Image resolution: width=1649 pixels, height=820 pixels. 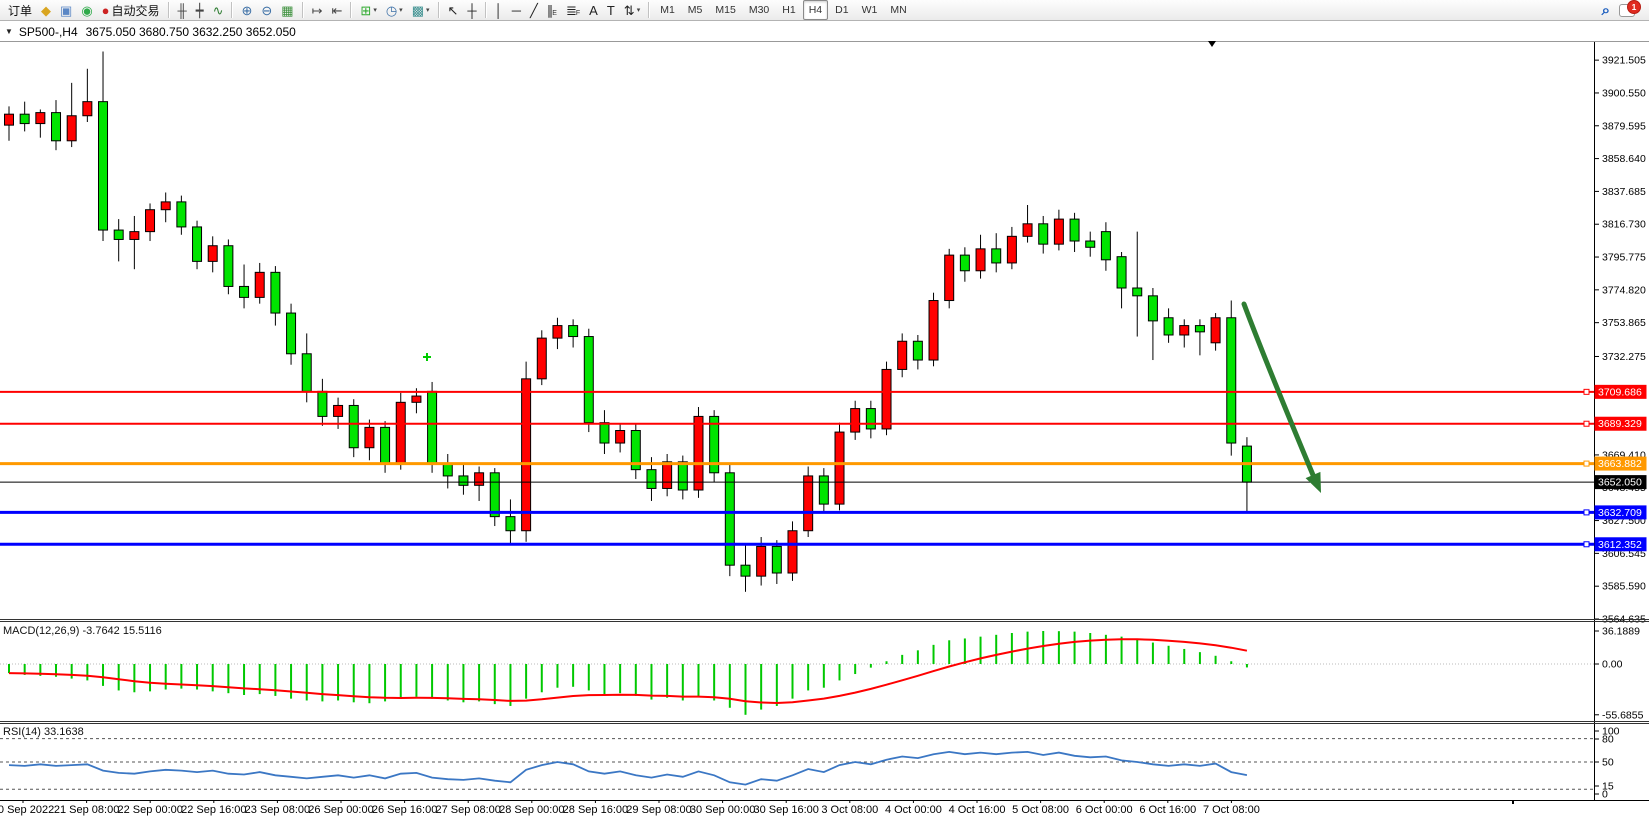 I want to click on svg-text: 3858.640, so click(x=1624, y=159).